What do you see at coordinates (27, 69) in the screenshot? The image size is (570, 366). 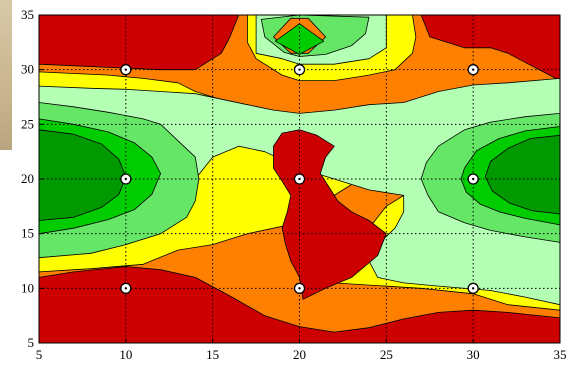 I see `y-tick-label: 30` at bounding box center [27, 69].